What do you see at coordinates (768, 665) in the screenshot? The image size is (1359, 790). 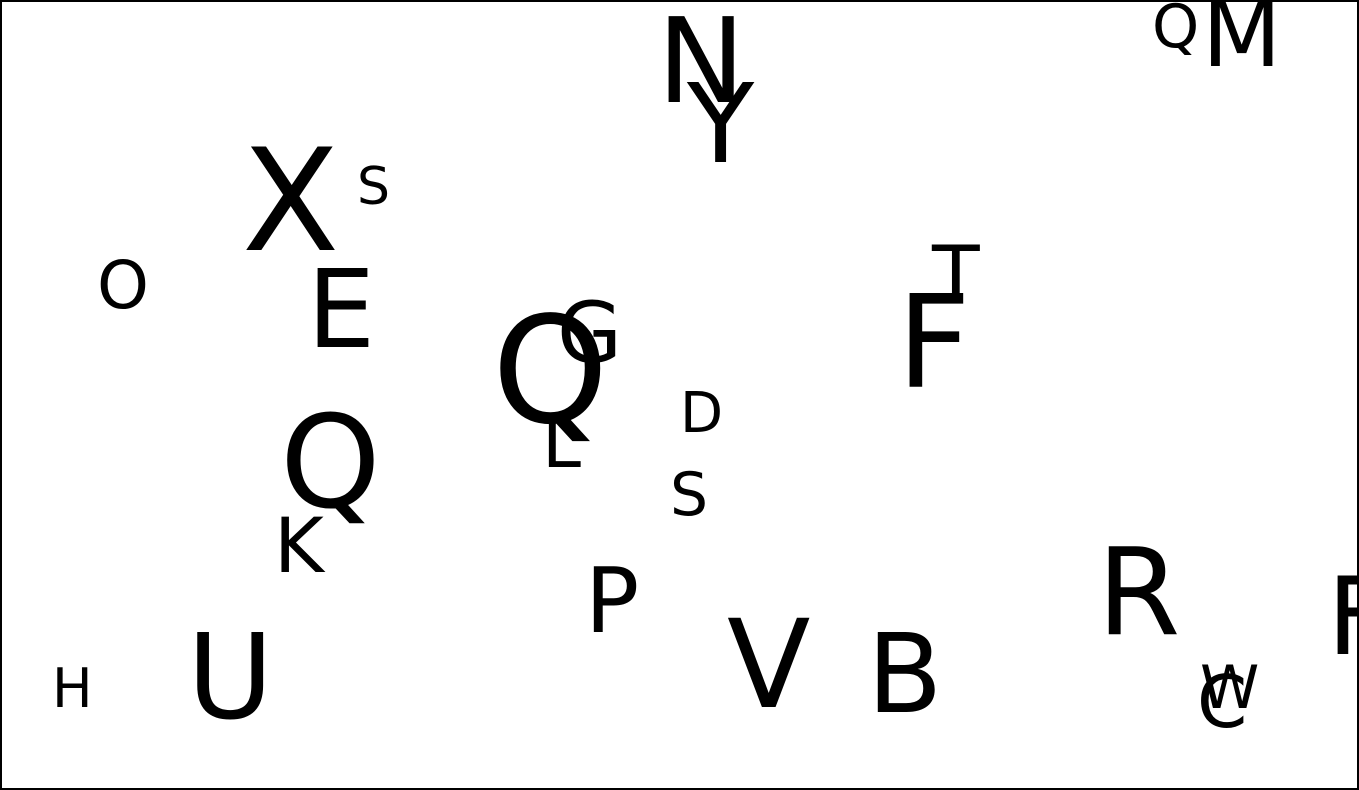 I see `letter-v-20: V` at bounding box center [768, 665].